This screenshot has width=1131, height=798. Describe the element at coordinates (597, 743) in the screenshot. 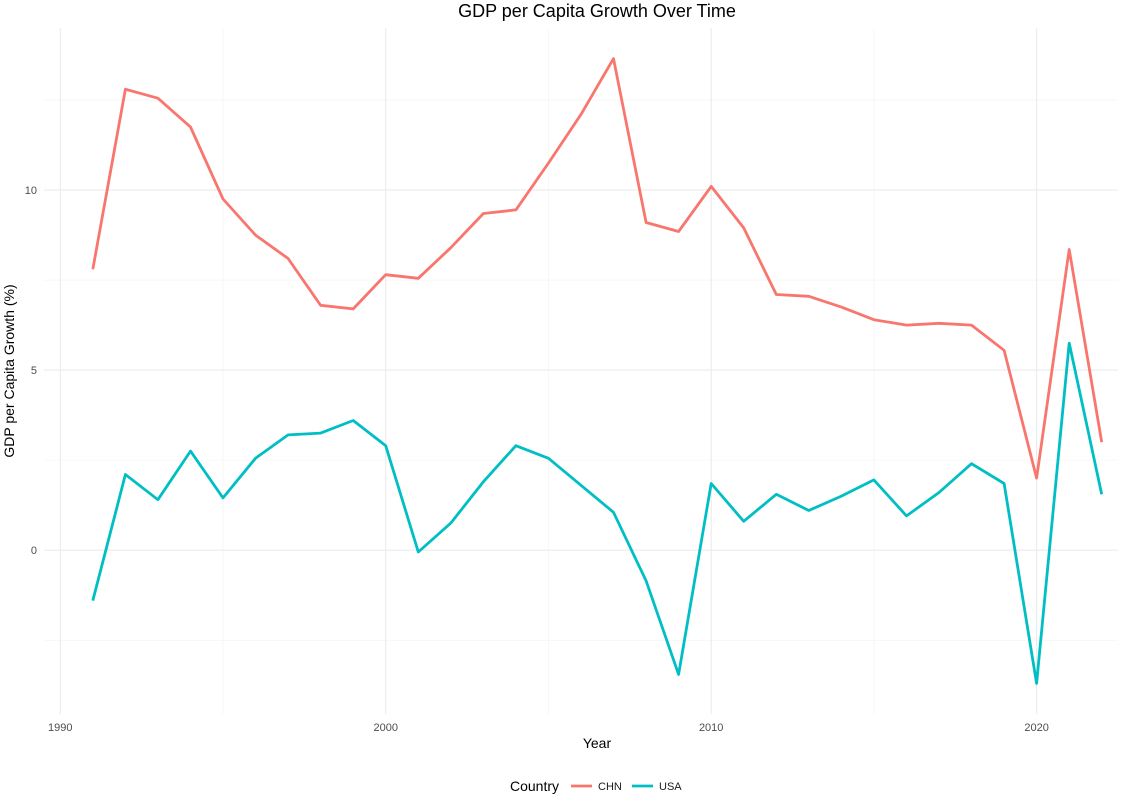

I see `x-axis-title: Year` at that location.